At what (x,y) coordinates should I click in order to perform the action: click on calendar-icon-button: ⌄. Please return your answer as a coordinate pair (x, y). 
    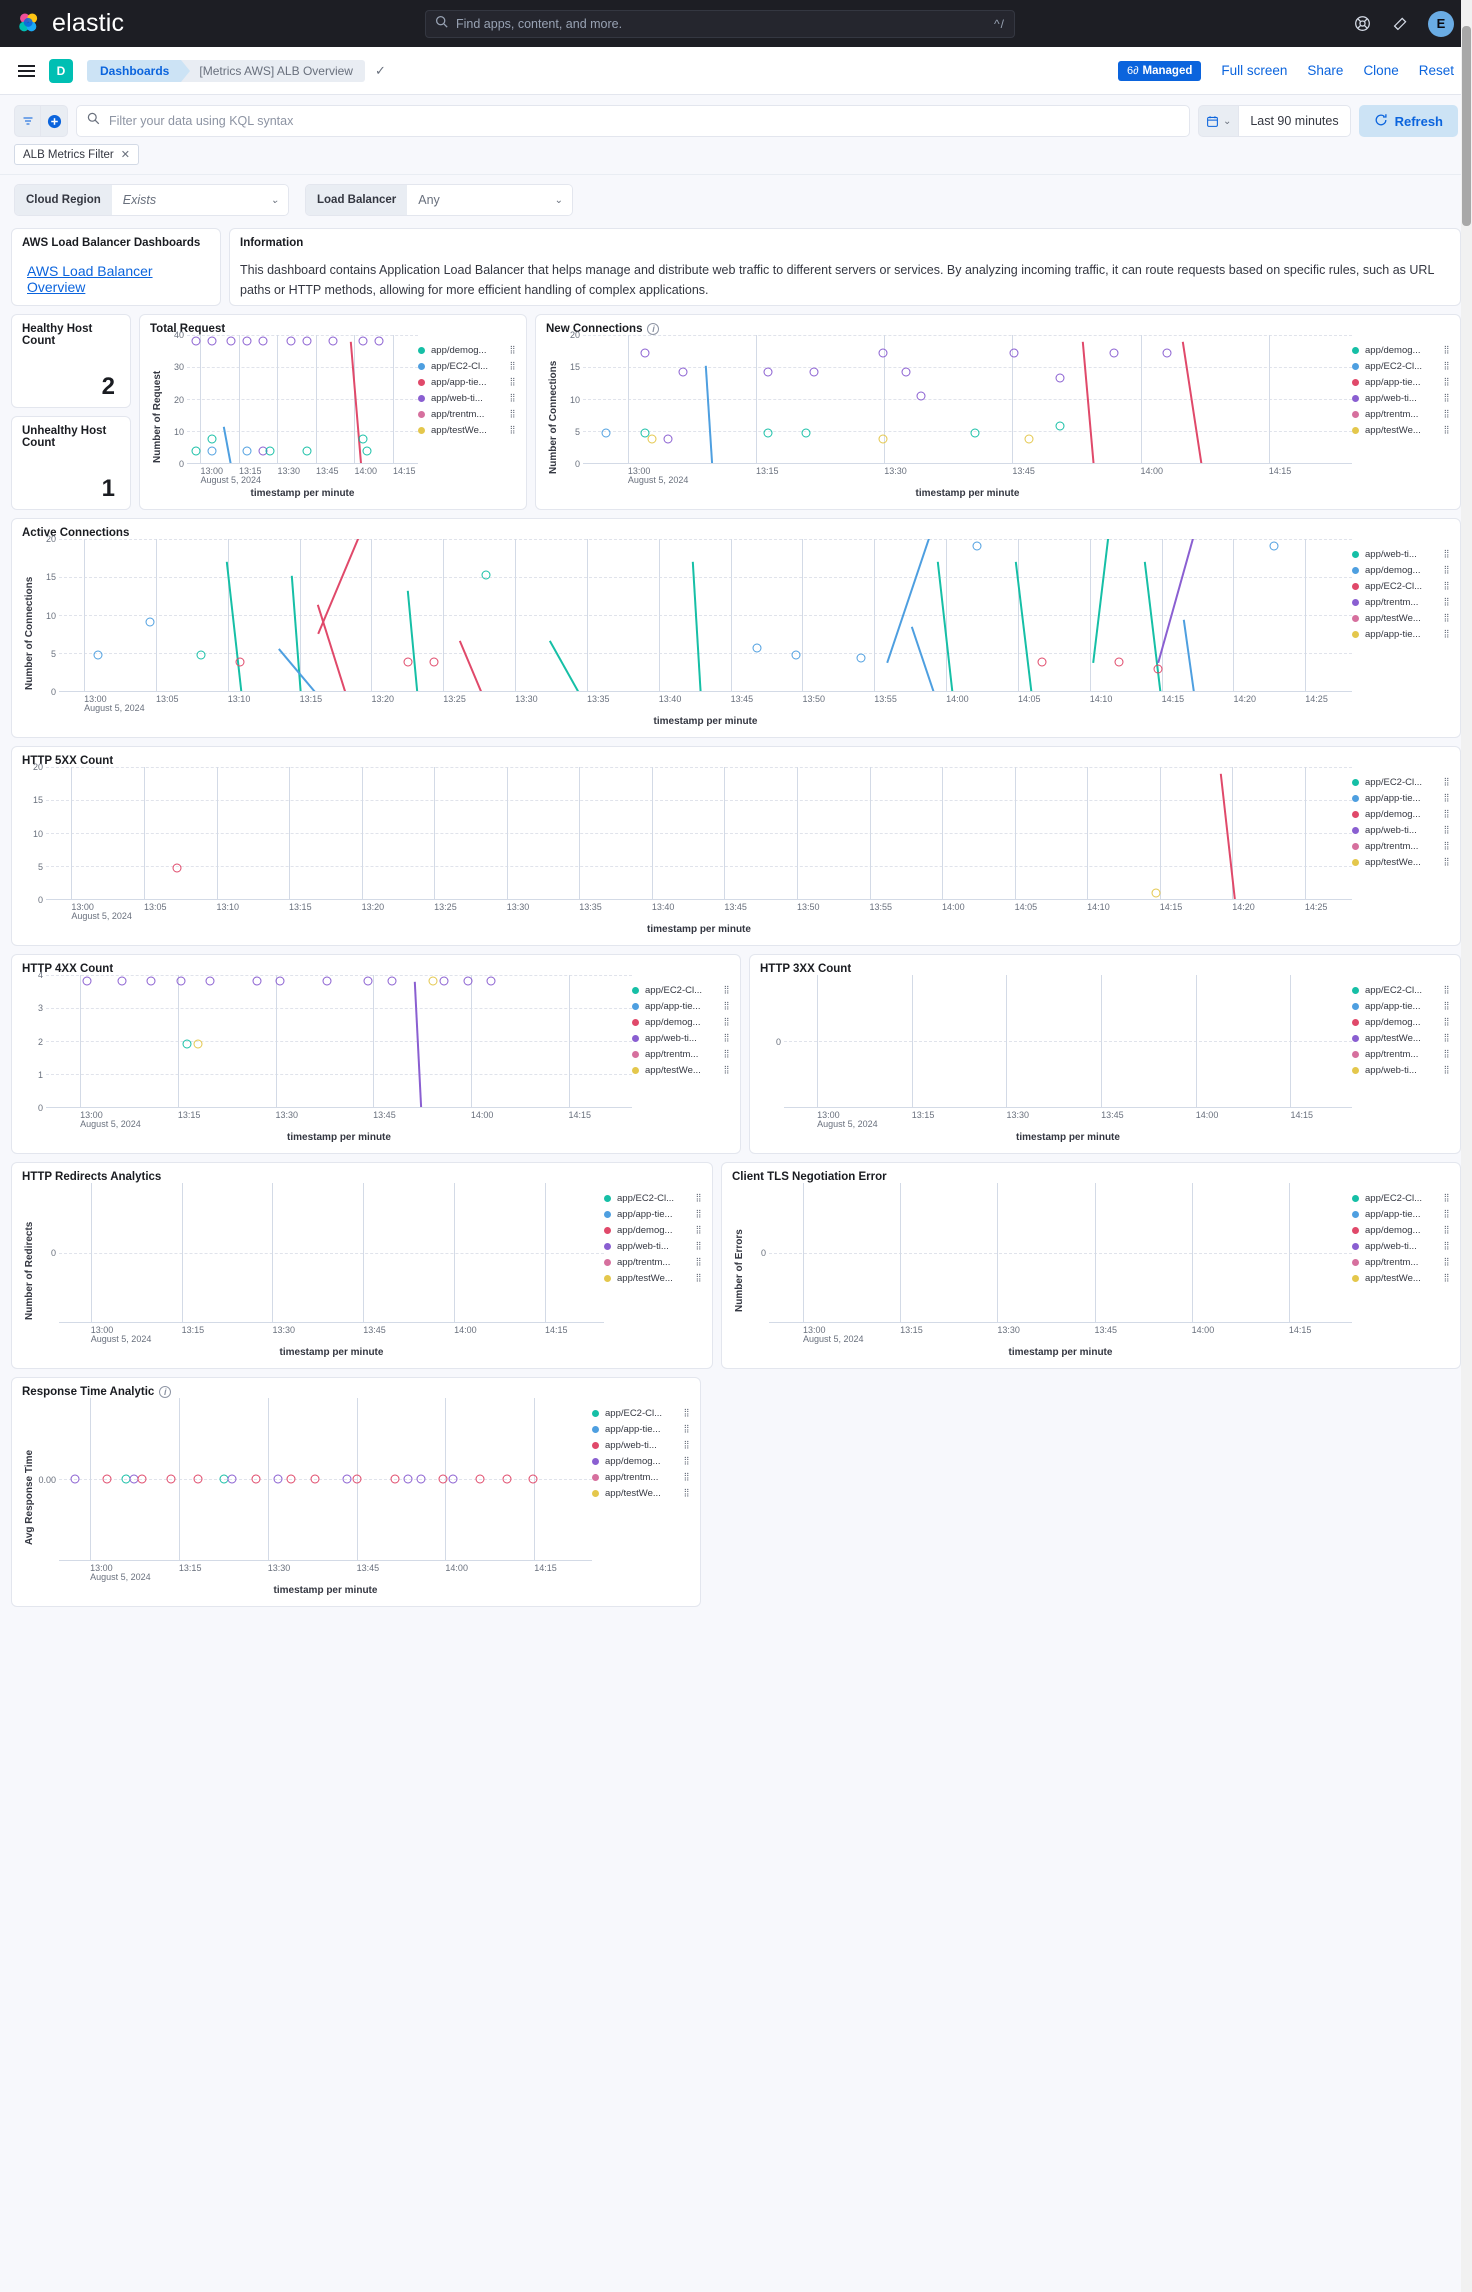
    Looking at the image, I should click on (1218, 121).